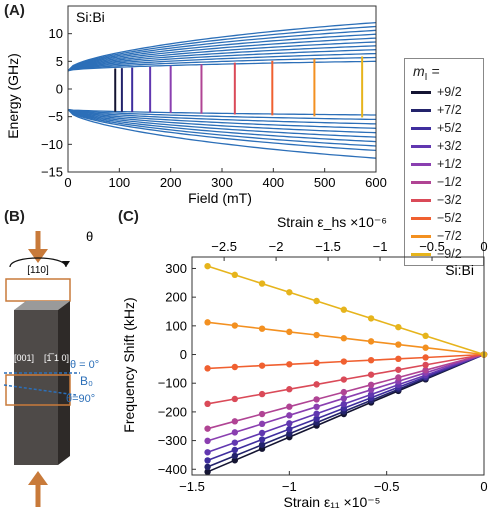 The image size is (490, 512). I want to click on y-tick-label-a: −5, so click(55, 116).